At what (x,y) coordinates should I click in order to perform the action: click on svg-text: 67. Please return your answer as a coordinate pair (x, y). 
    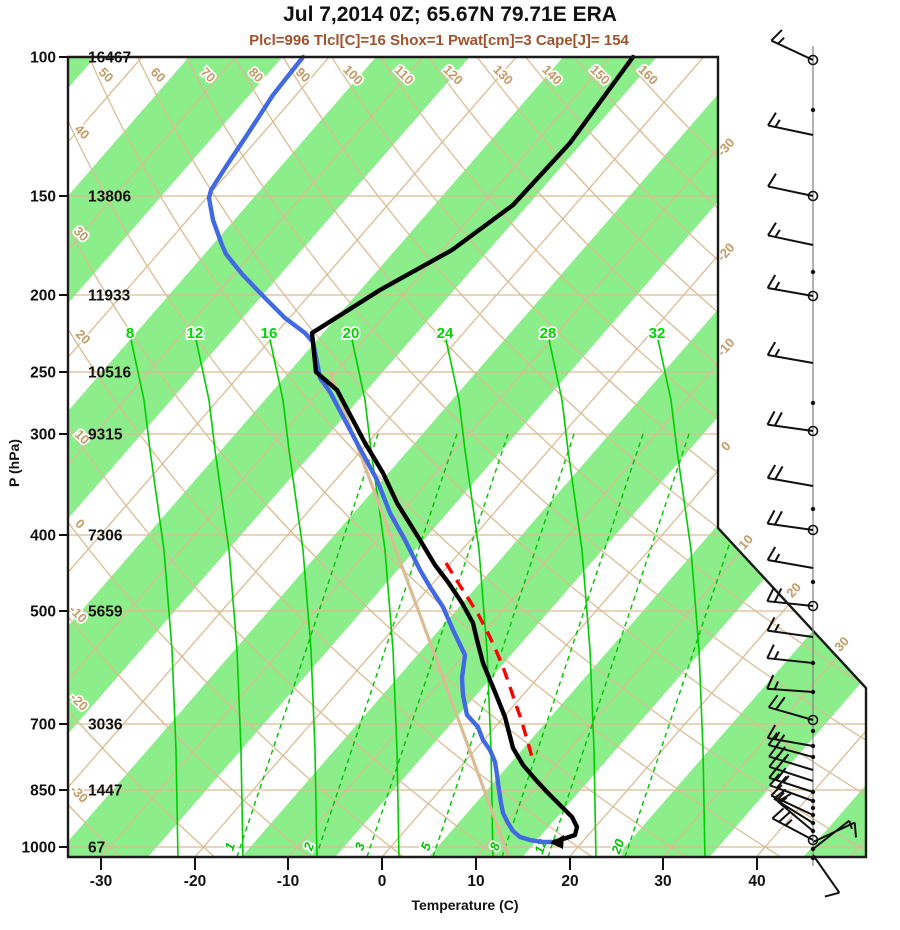
    Looking at the image, I should click on (96, 848).